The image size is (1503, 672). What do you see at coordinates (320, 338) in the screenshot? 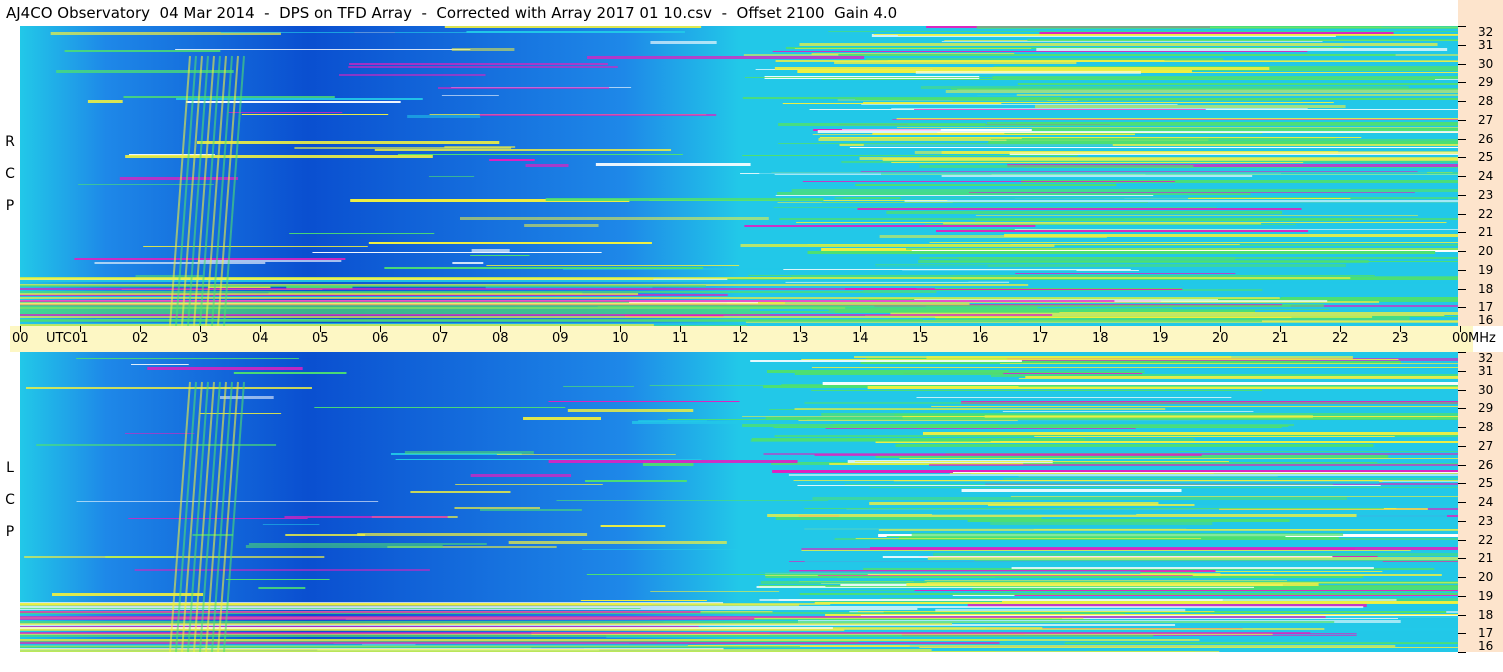
I see `time-tick-label: 05` at bounding box center [320, 338].